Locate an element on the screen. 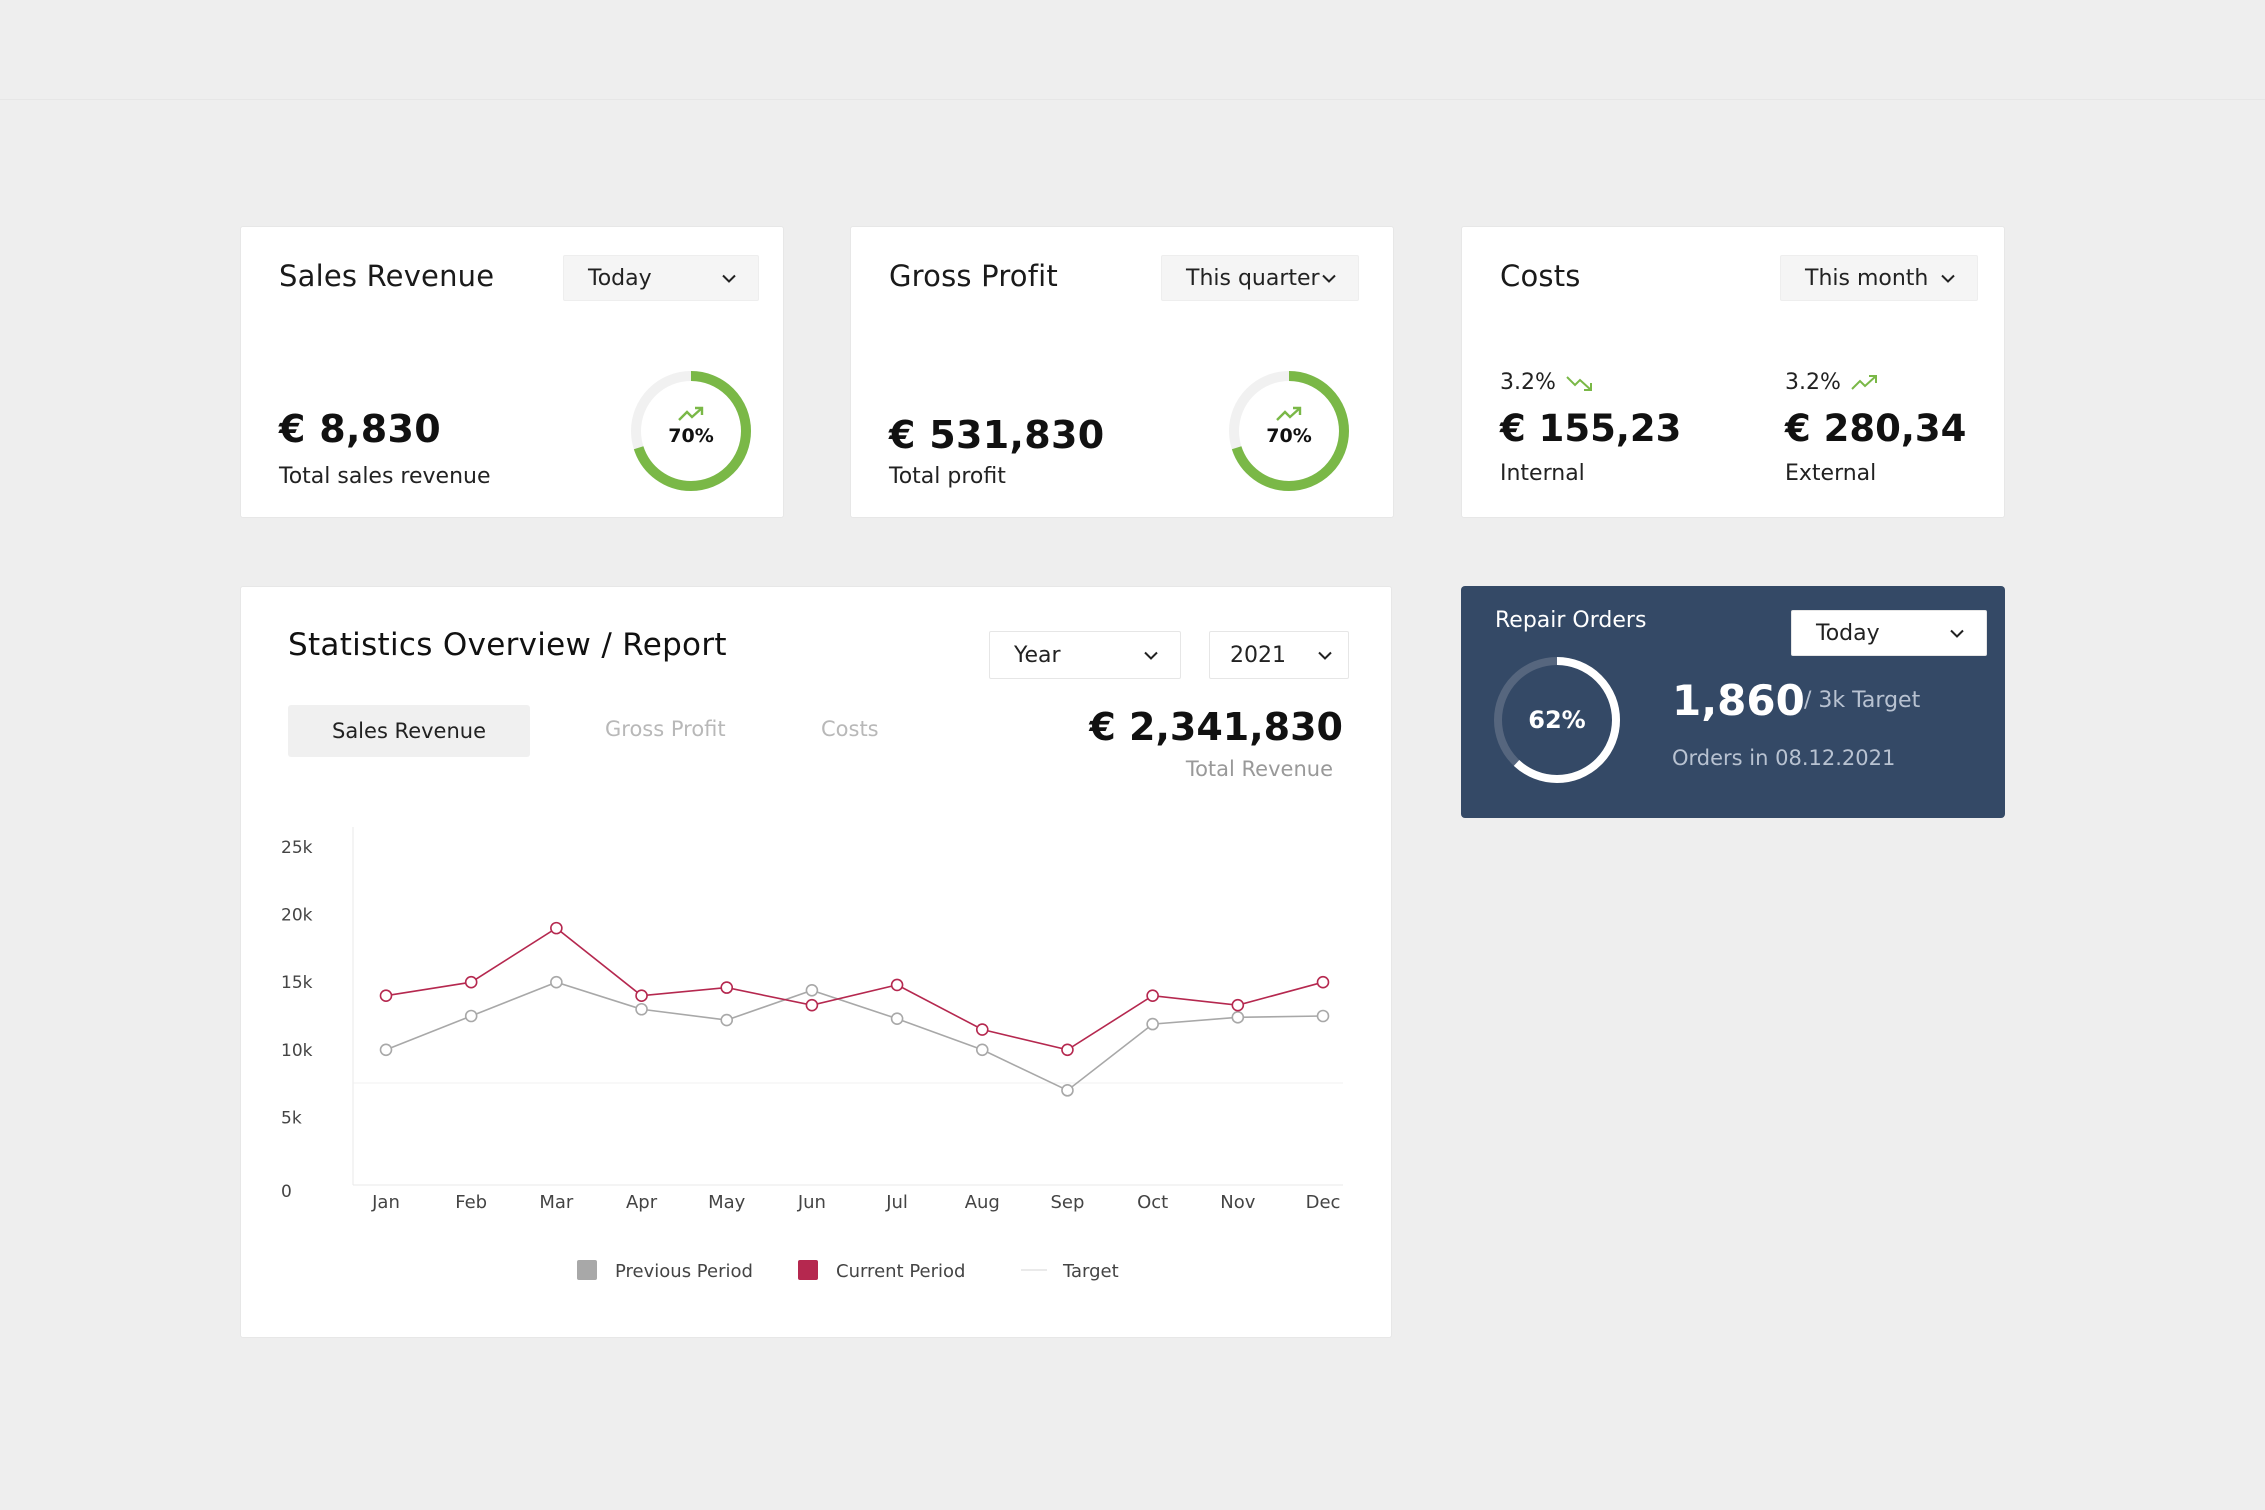  legend-label-target: Target is located at coordinates (1090, 1271).